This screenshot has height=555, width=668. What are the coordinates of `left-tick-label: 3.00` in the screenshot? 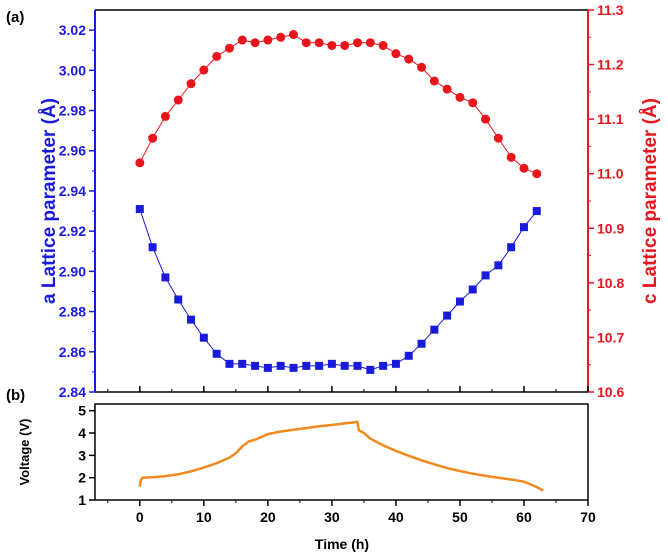 It's located at (72, 70).